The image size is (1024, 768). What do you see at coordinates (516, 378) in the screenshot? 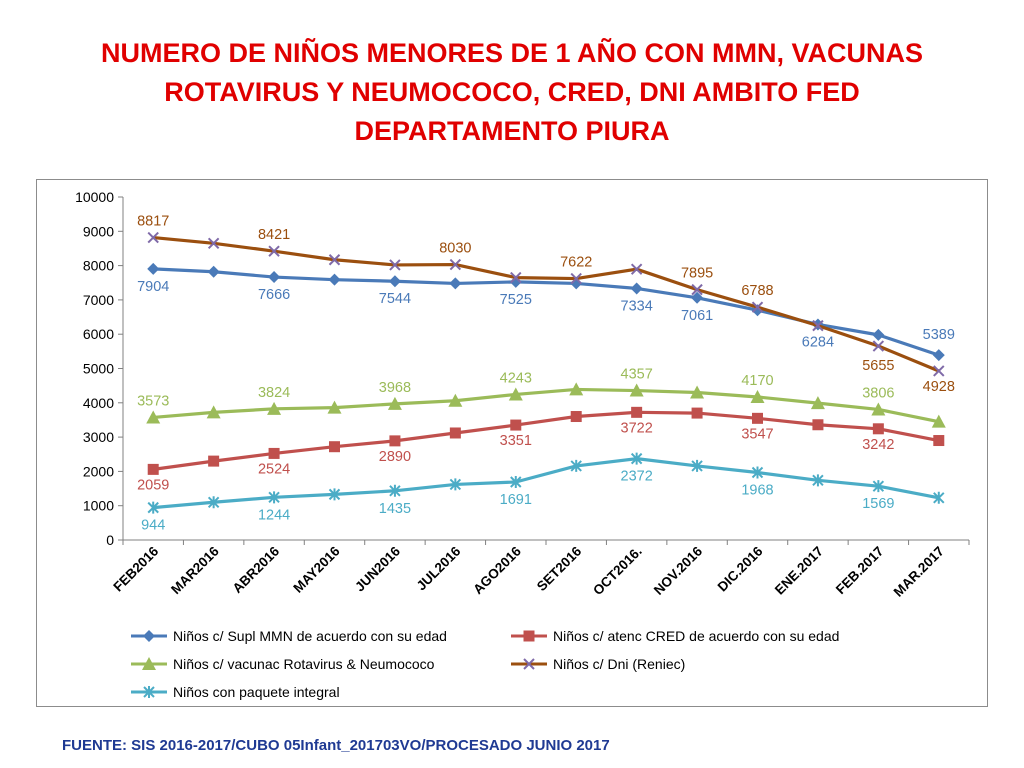
I see `data-label: 4243` at bounding box center [516, 378].